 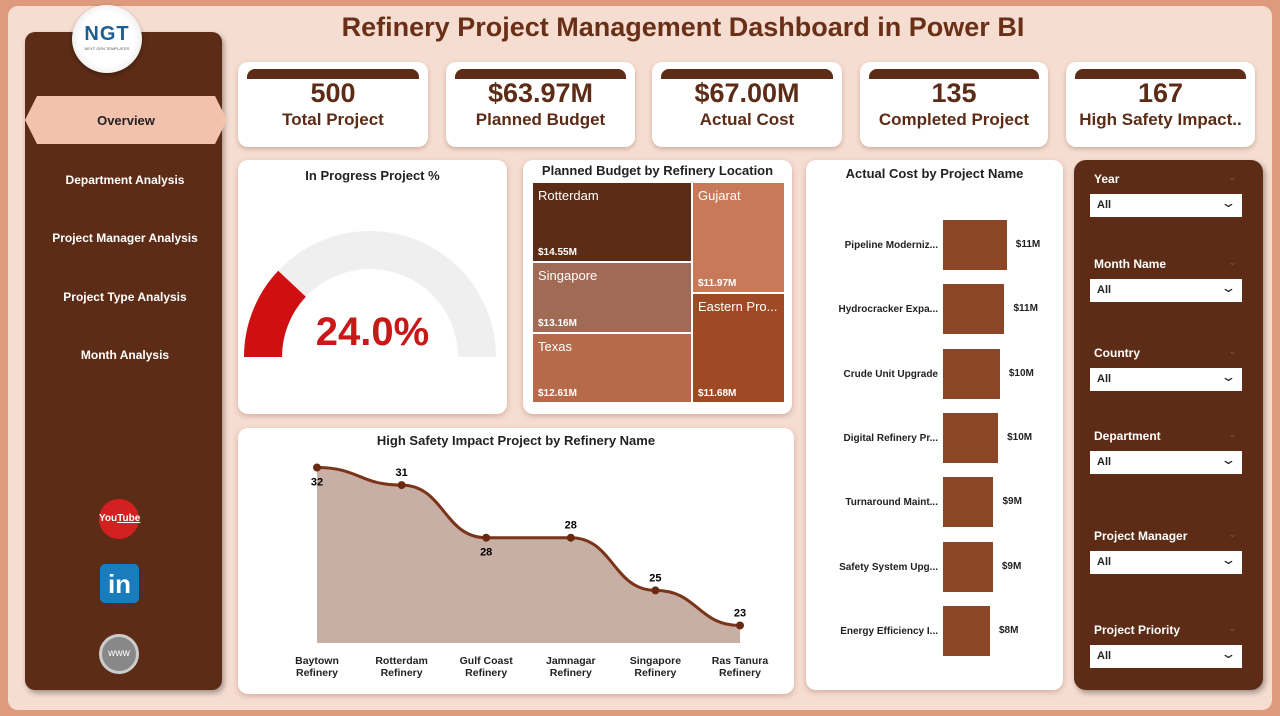 I want to click on nav-project-manager-analysis: Project Manager Analysis, so click(x=125, y=238).